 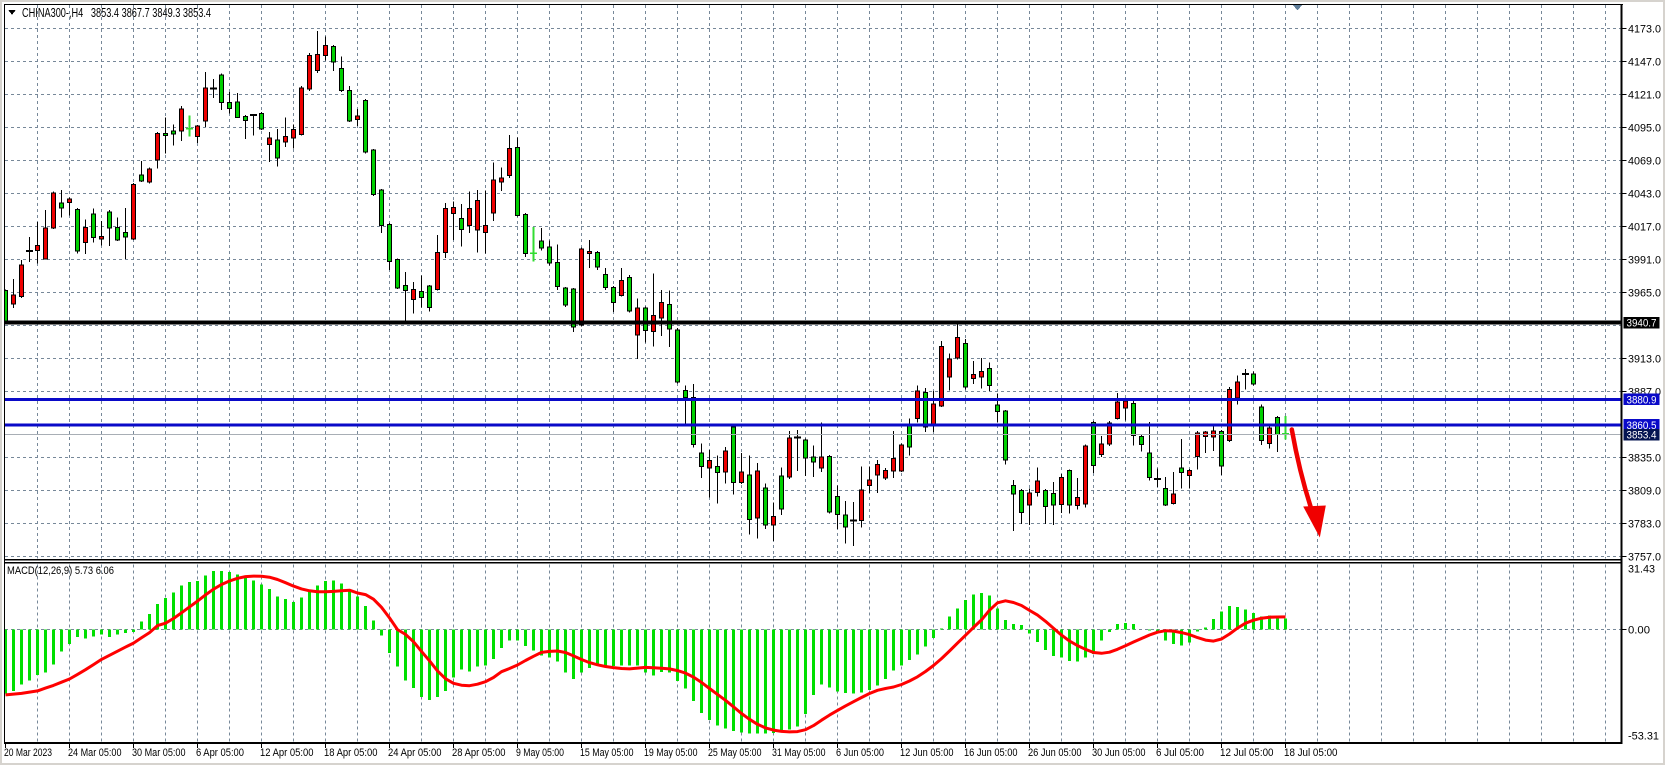 What do you see at coordinates (1643, 737) in the screenshot?
I see `svg-text: -53.31` at bounding box center [1643, 737].